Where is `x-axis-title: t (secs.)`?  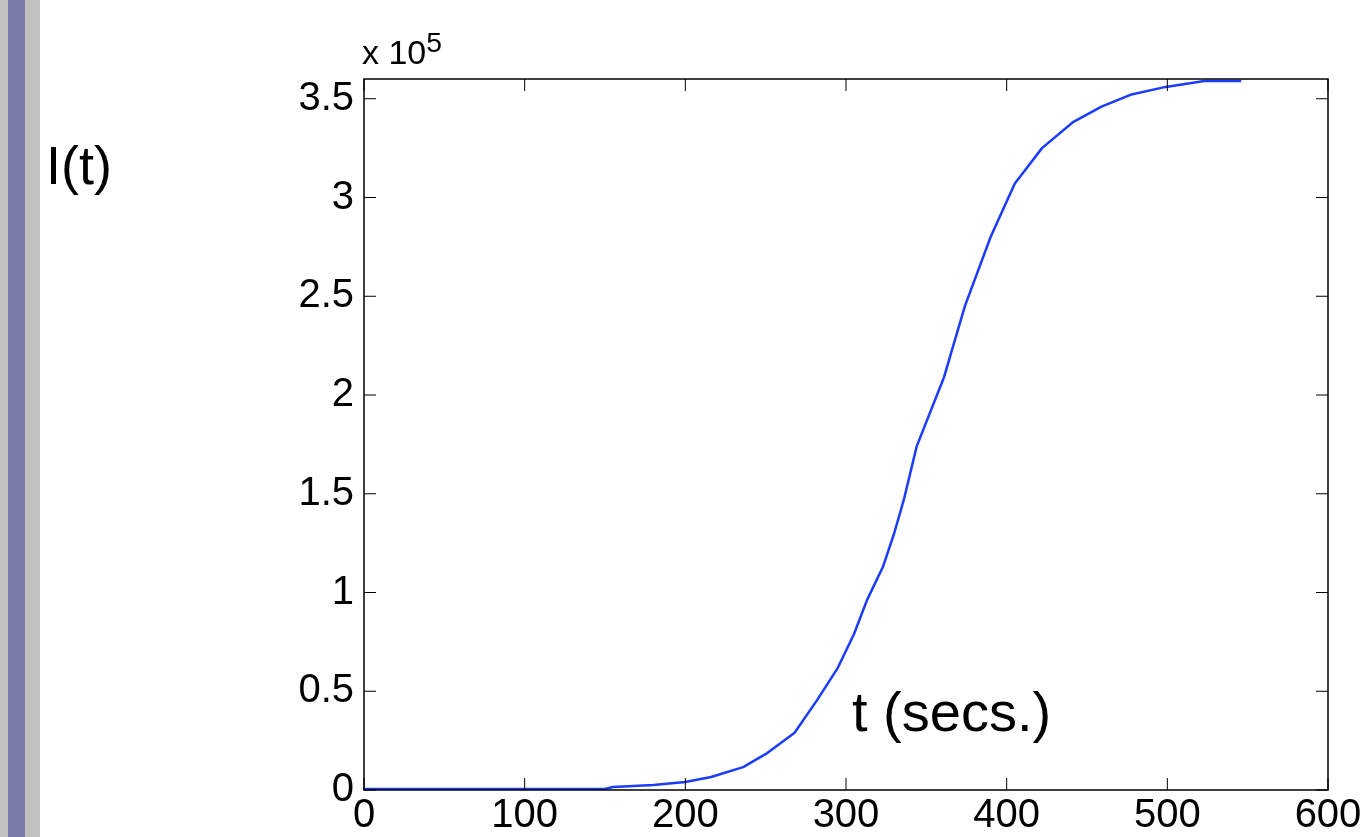
x-axis-title: t (secs.) is located at coordinates (952, 711).